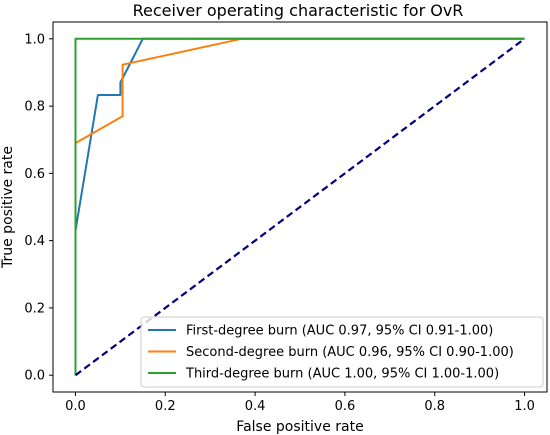  What do you see at coordinates (34, 174) in the screenshot?
I see `y-tick-label: 0.6` at bounding box center [34, 174].